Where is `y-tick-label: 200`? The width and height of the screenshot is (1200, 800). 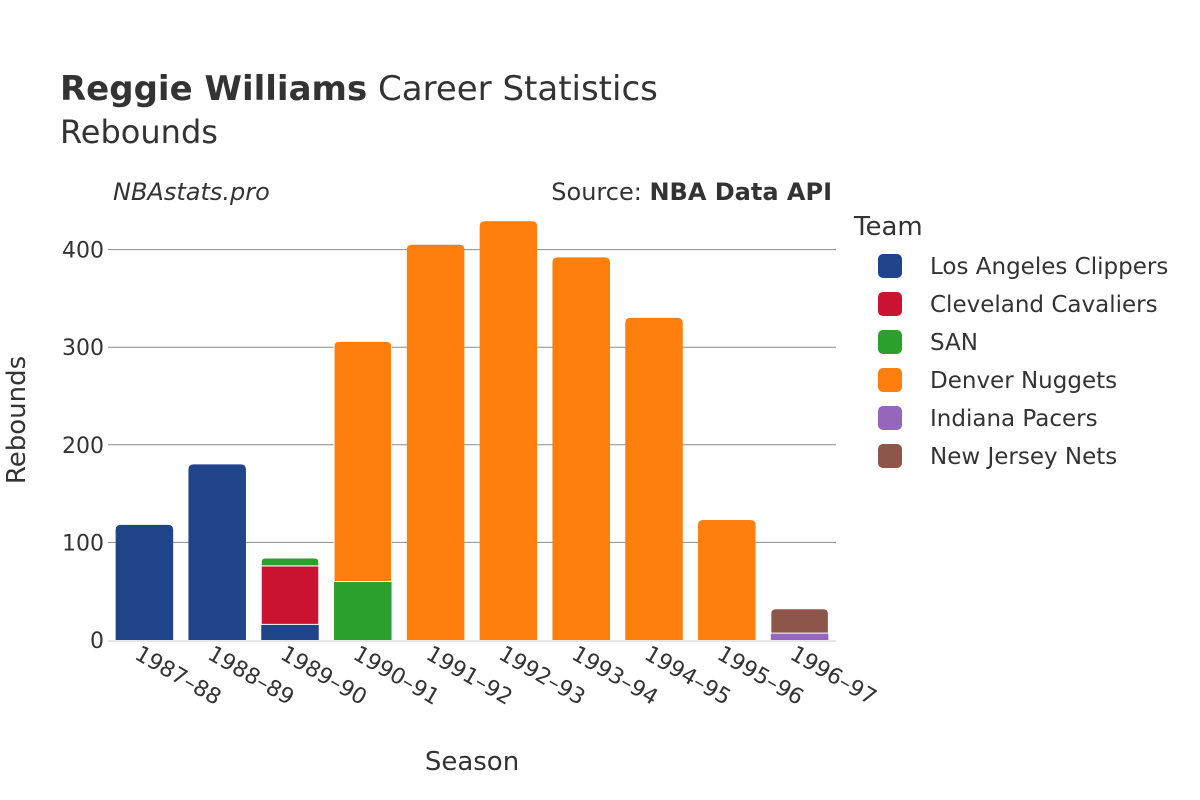 y-tick-label: 200 is located at coordinates (83, 446).